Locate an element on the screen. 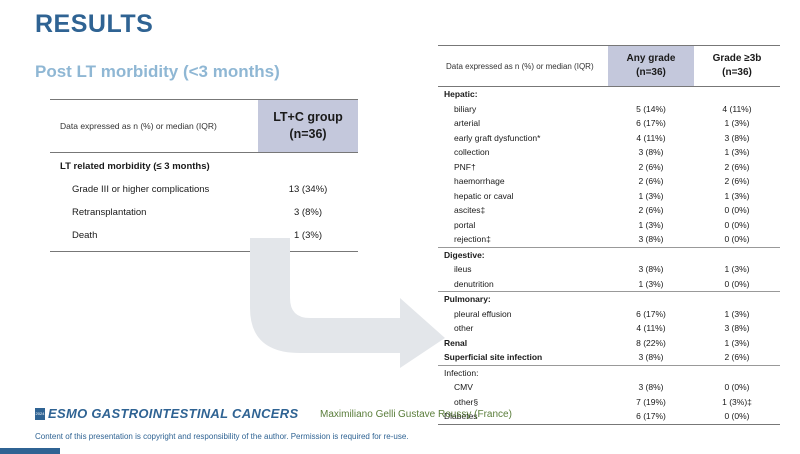  table-row: Superficial site infection 3 (8%) 2 (6%) is located at coordinates (609, 357).